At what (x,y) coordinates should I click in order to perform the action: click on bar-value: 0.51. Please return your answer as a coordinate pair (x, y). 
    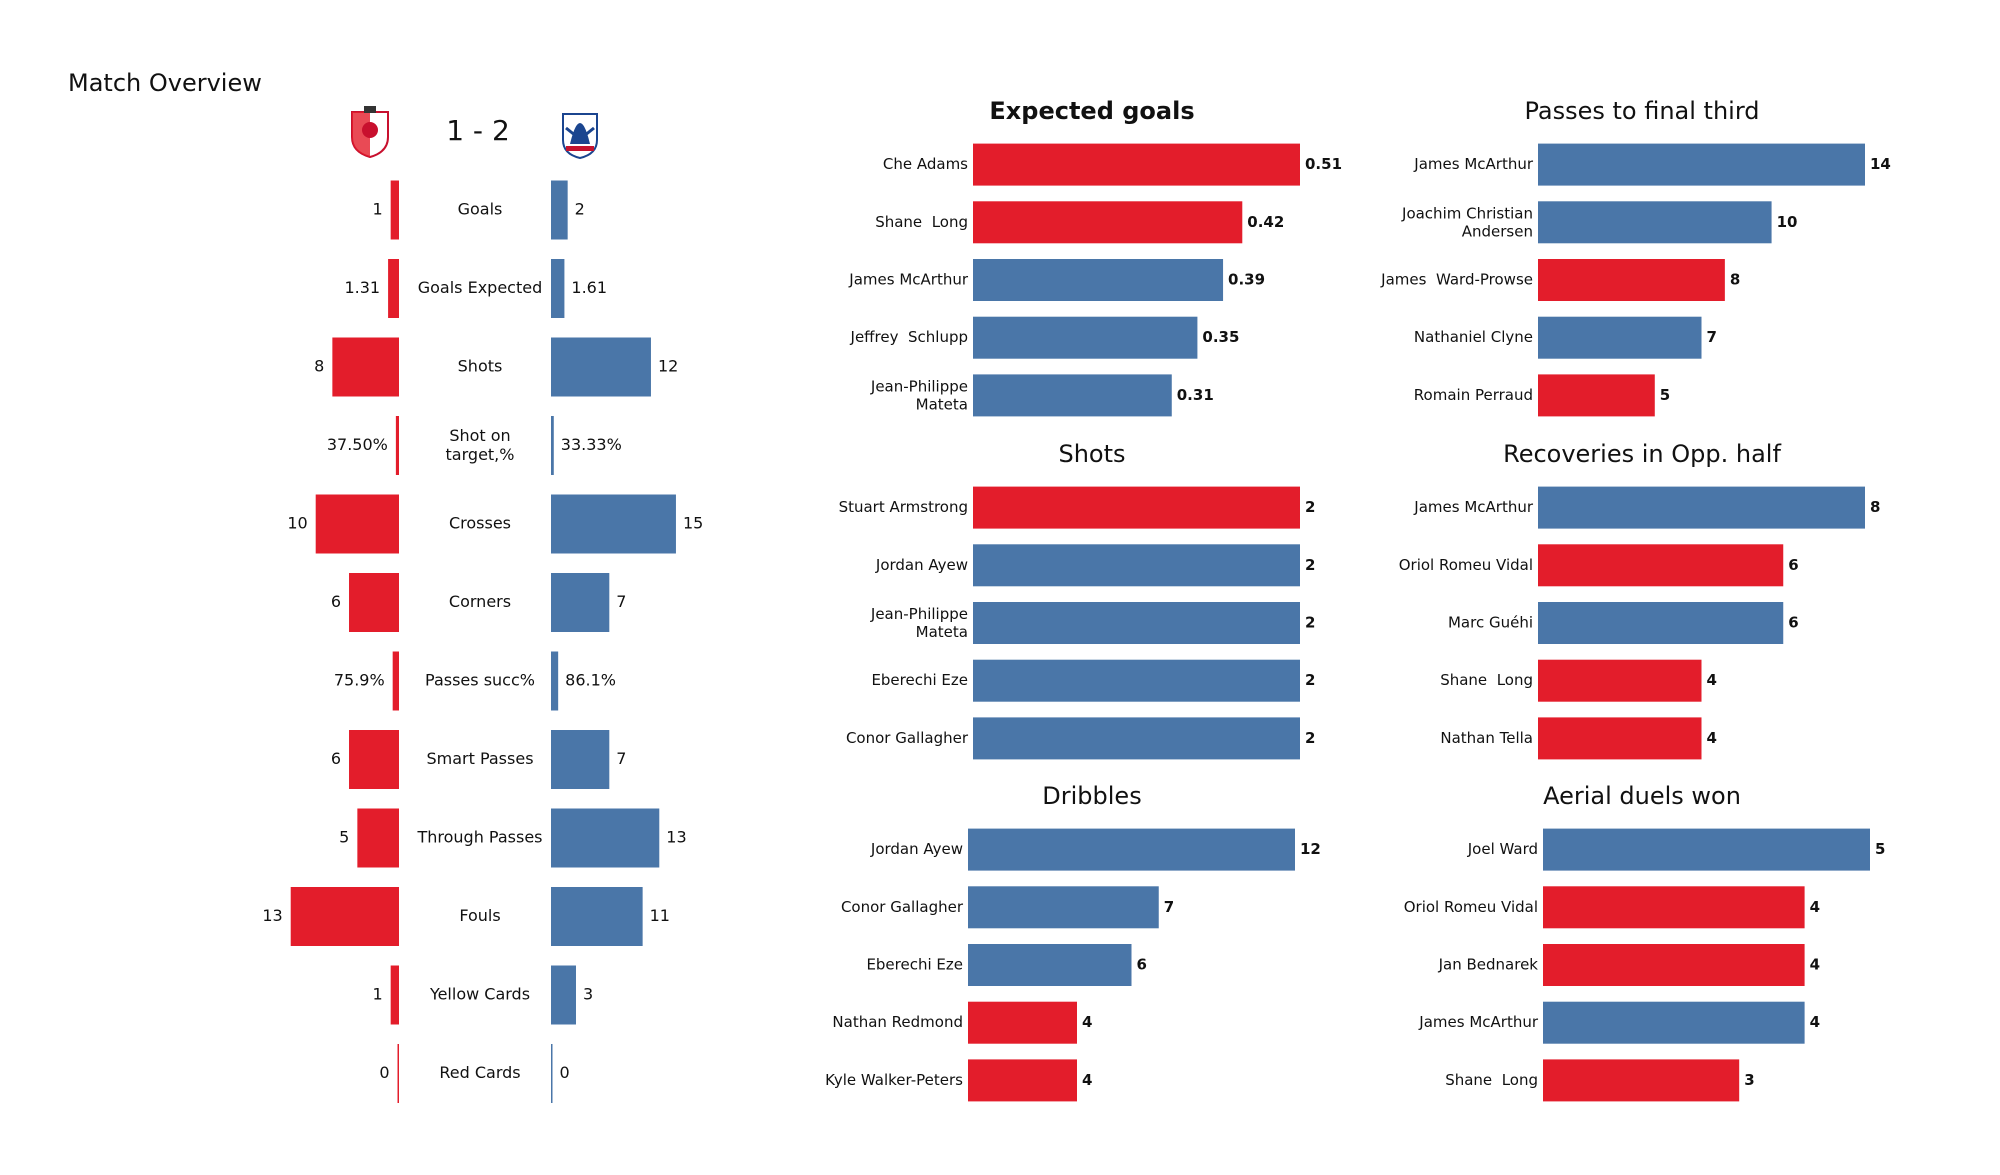
    Looking at the image, I should click on (1323, 164).